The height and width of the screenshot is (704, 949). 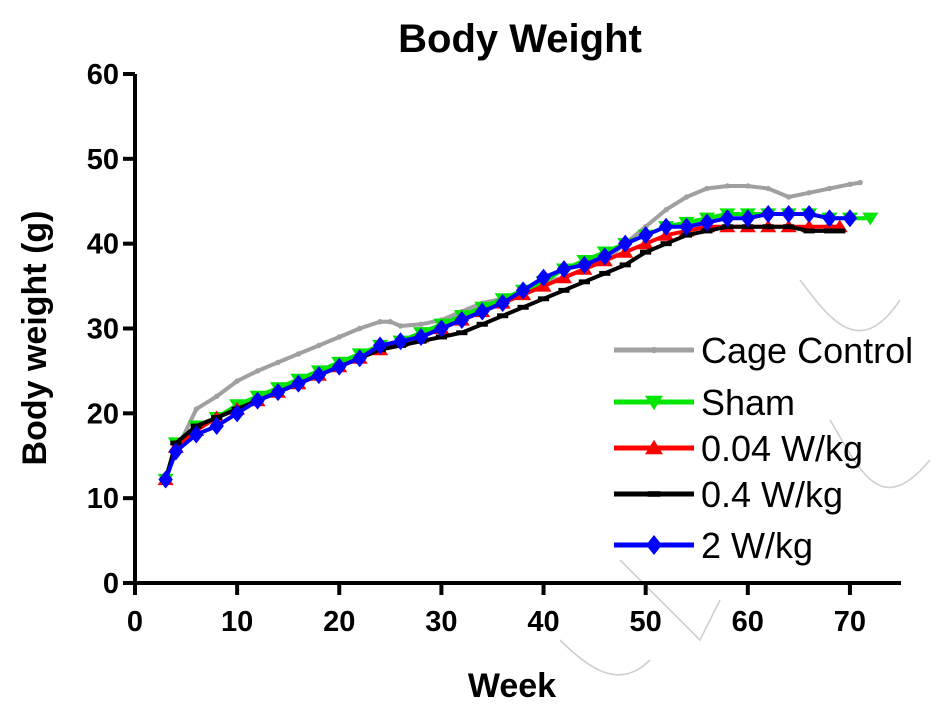 I want to click on x-tick-label: 20, so click(x=339, y=622).